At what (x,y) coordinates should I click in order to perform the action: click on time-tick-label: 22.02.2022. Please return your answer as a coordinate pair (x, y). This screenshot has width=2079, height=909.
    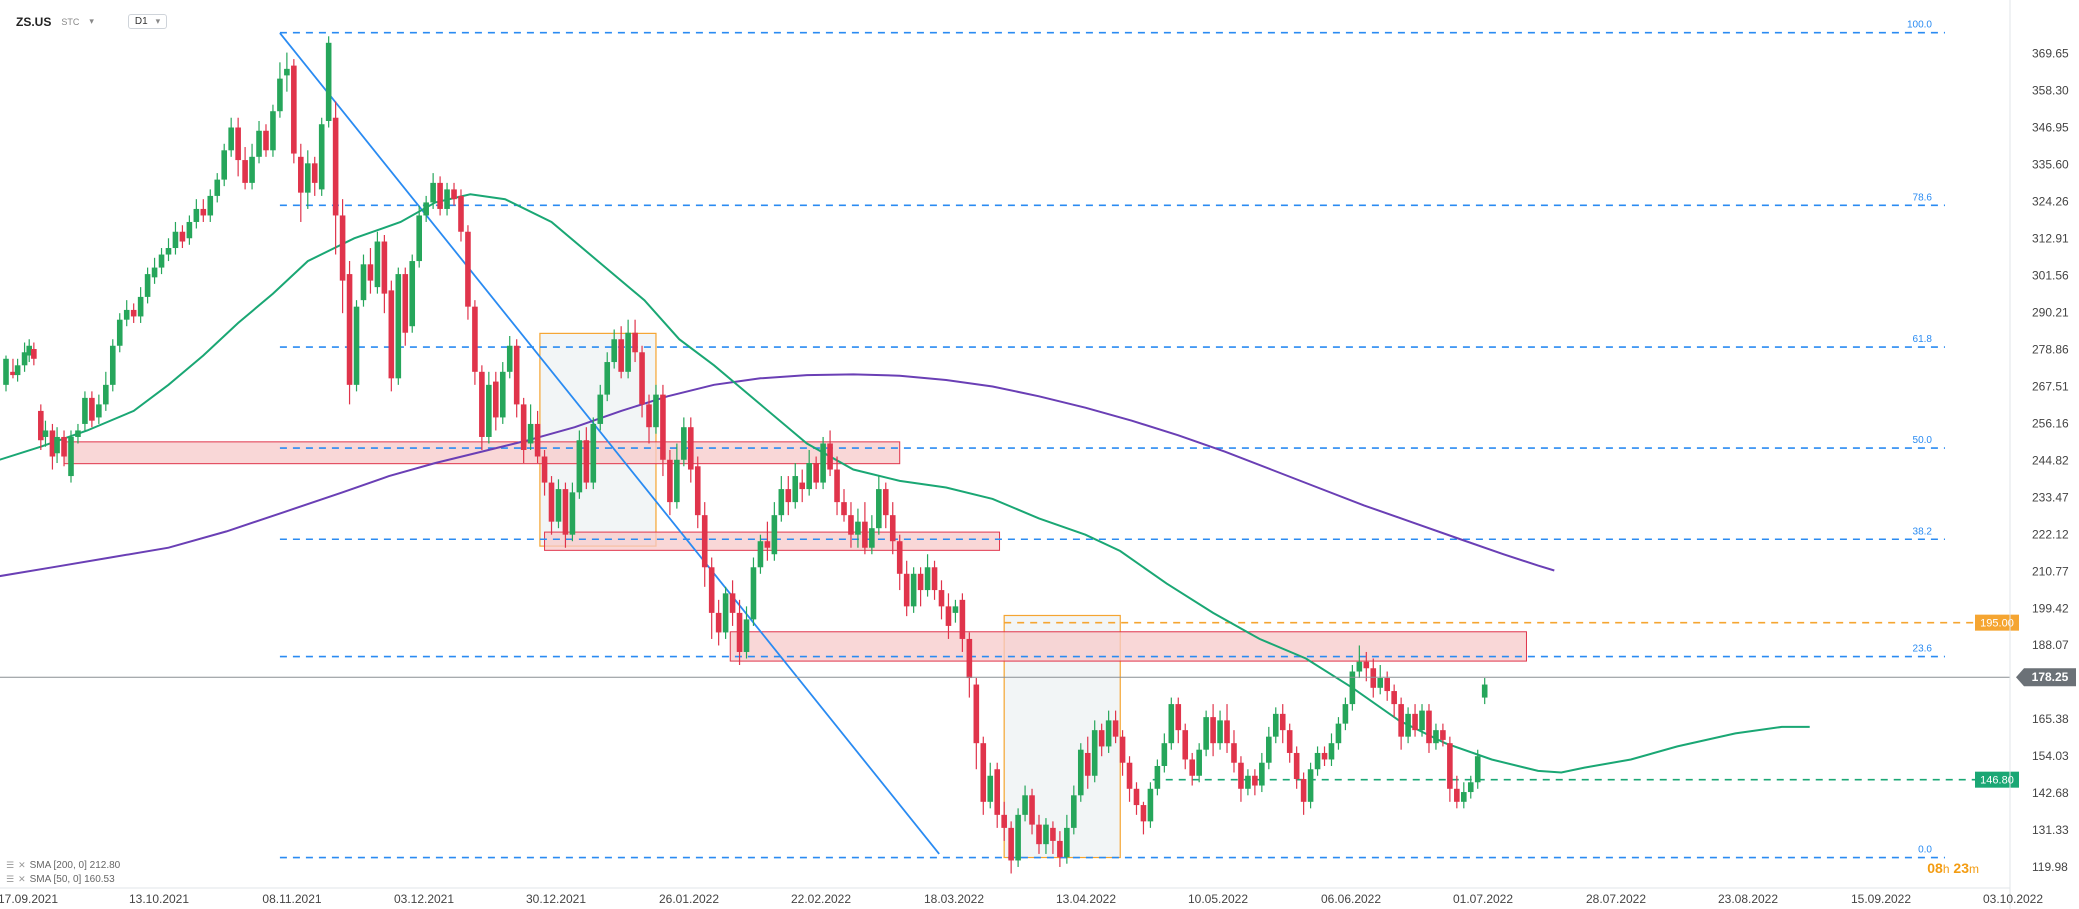
    Looking at the image, I should click on (821, 899).